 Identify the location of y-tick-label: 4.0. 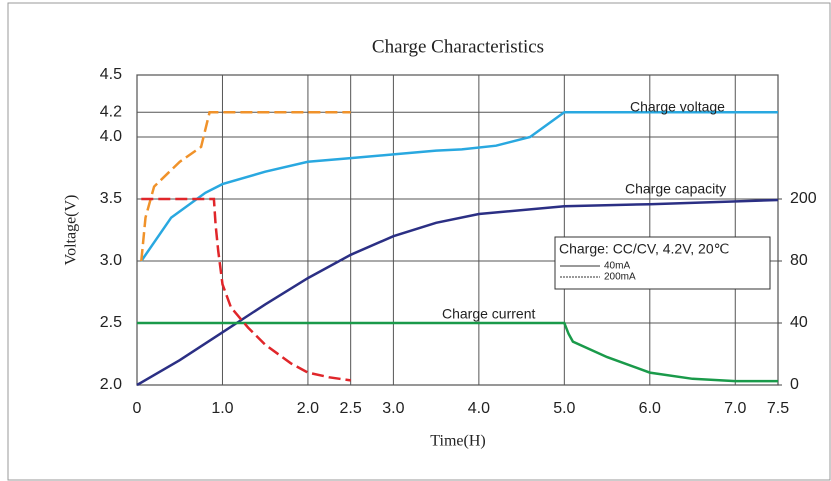
(111, 136).